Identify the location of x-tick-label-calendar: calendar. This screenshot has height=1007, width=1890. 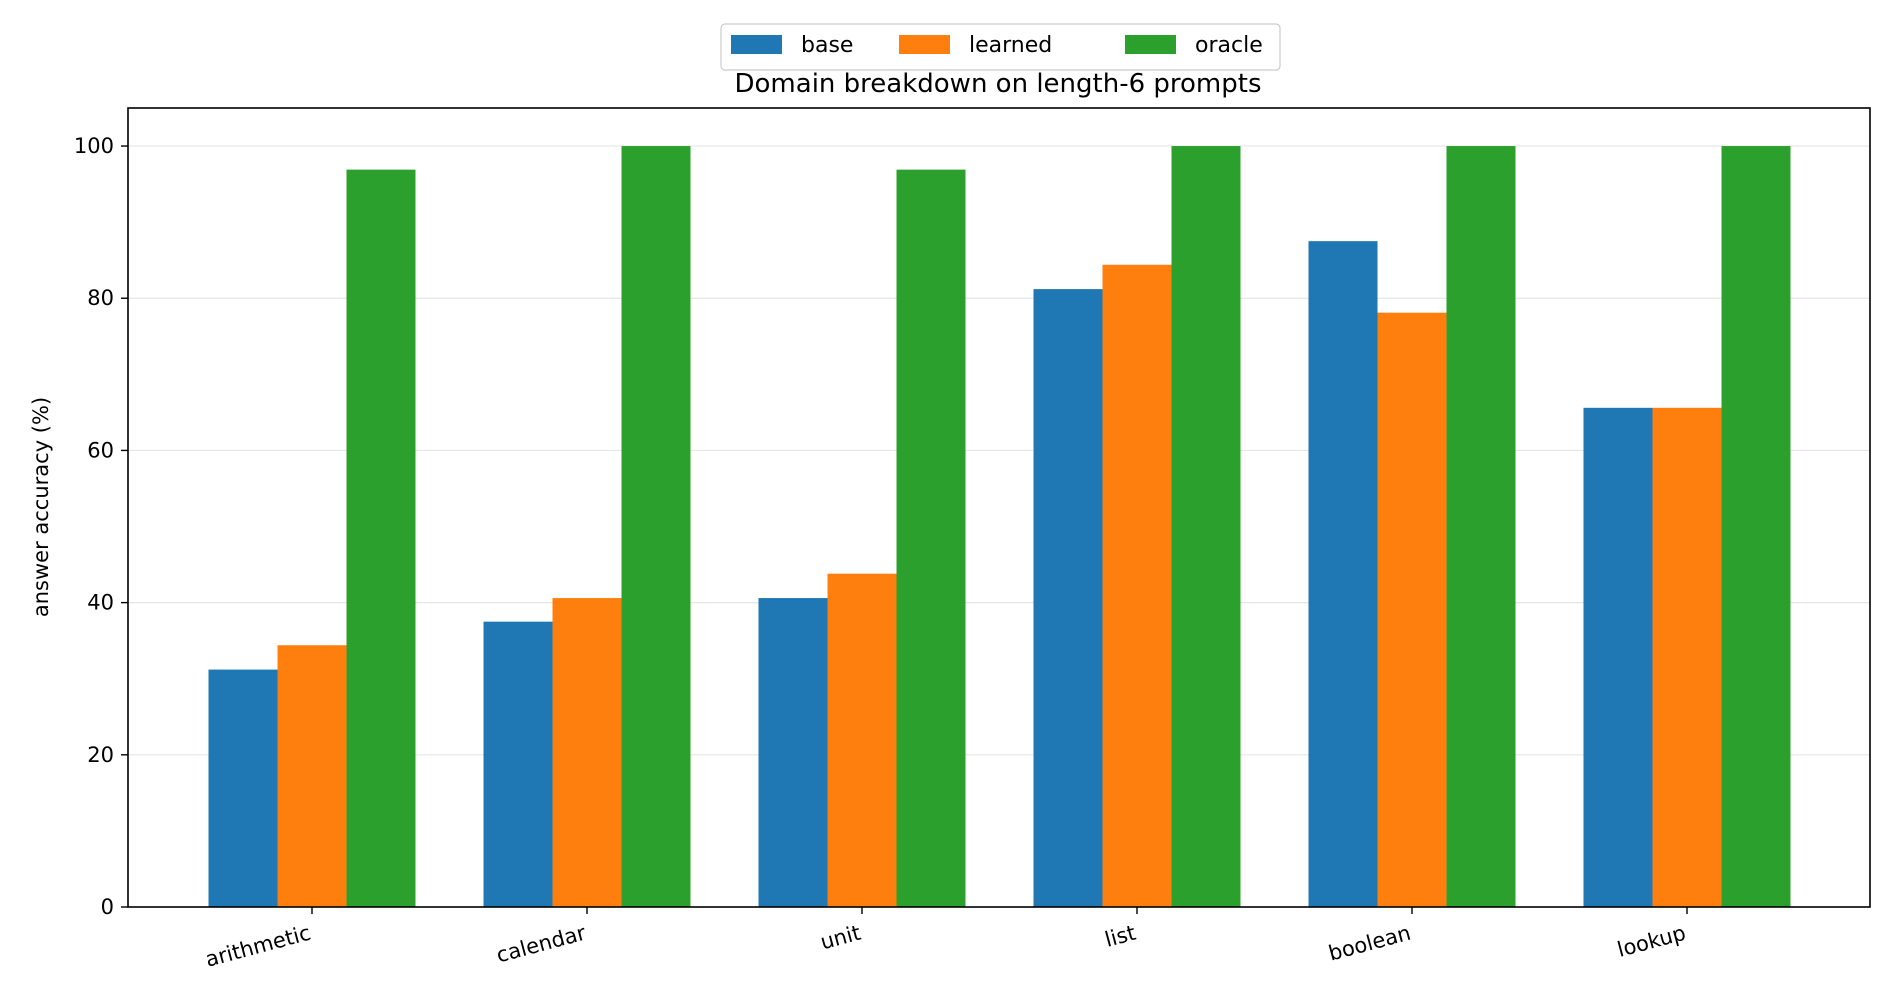
(541, 944).